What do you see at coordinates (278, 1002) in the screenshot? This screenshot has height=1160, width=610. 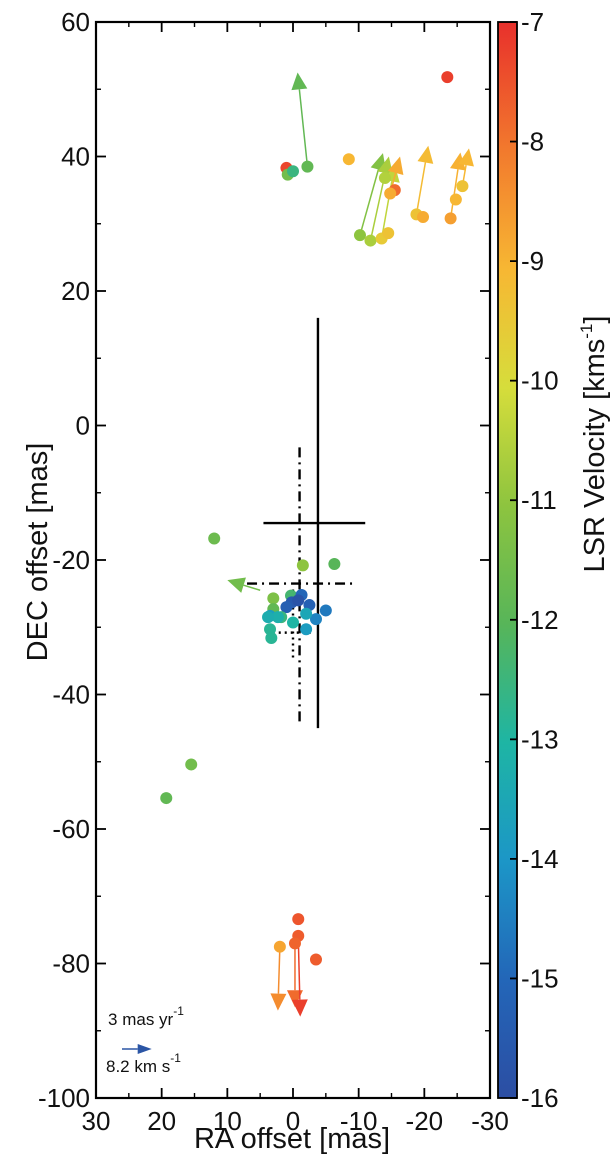 I see `motion-vector-9-head` at bounding box center [278, 1002].